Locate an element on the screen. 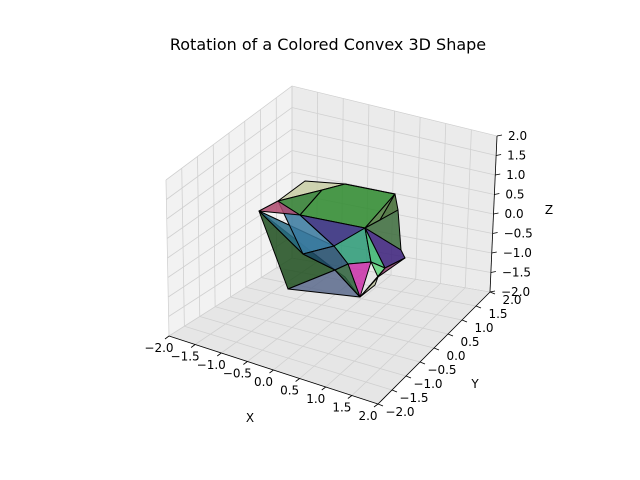 This screenshot has width=640, height=480. x-tick-label: 1.5 is located at coordinates (341, 408).